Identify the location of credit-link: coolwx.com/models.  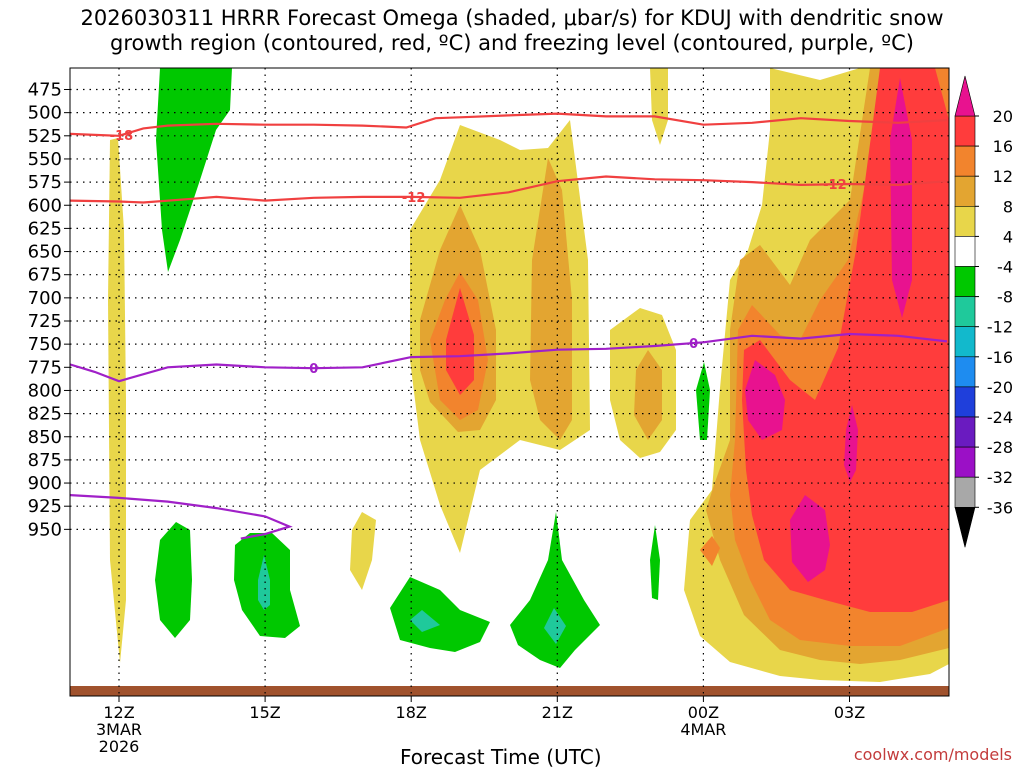
(932, 754).